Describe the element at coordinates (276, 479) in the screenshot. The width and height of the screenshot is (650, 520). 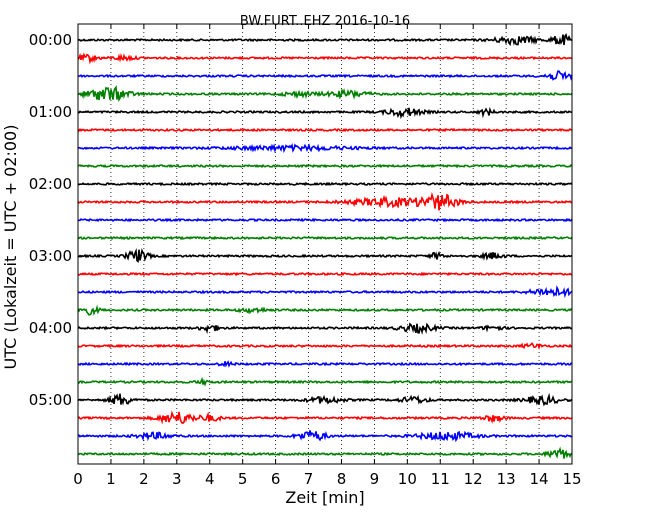
I see `x-tick-label: 6` at that location.